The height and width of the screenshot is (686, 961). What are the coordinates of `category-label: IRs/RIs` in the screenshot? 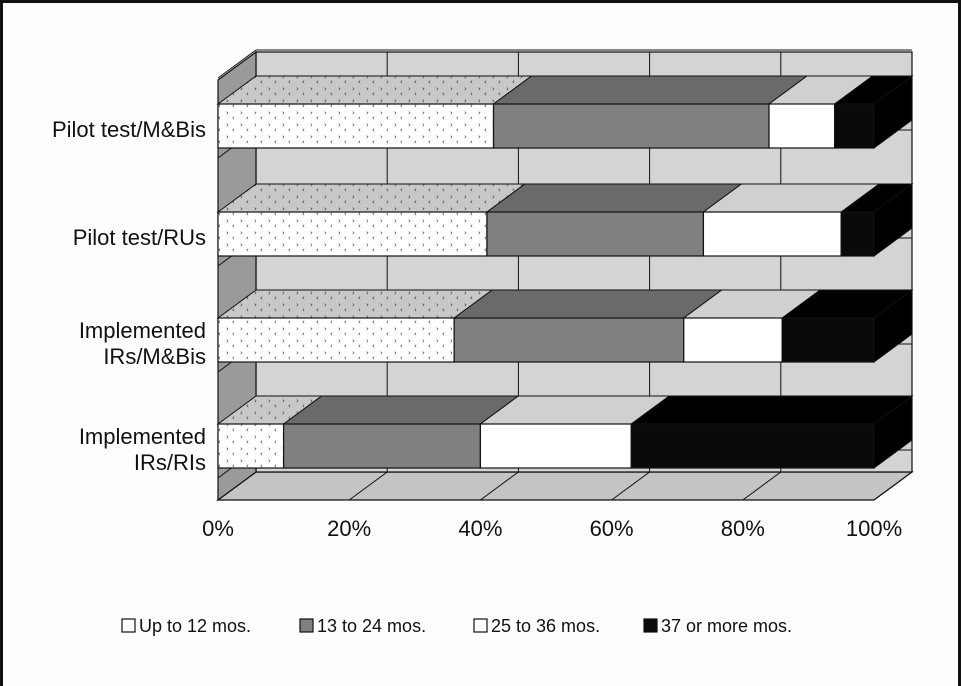 It's located at (170, 462).